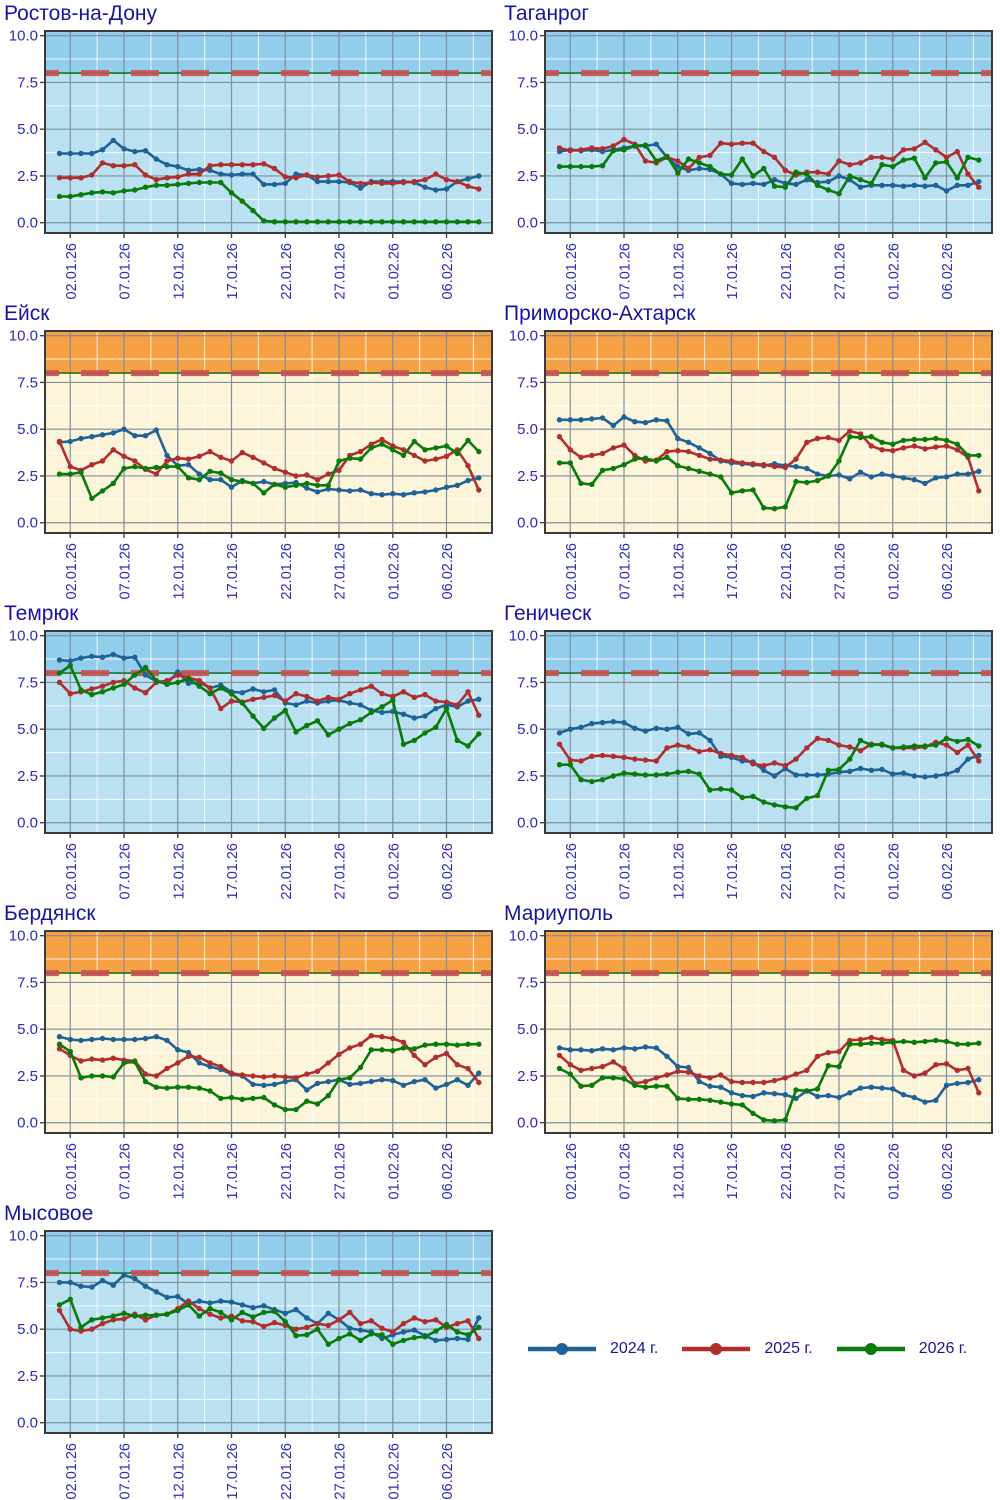 Image resolution: width=1000 pixels, height=1500 pixels. What do you see at coordinates (49, 1213) in the screenshot?
I see `panel-title: Мысовое` at bounding box center [49, 1213].